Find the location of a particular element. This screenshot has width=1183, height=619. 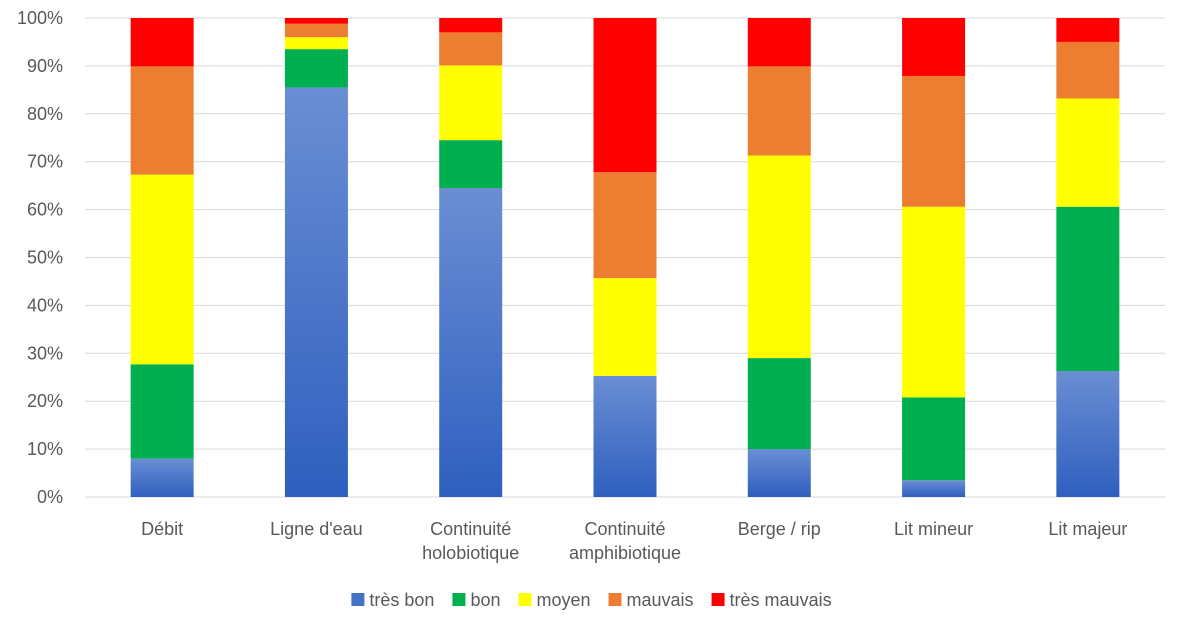

y-tick-label: 30% is located at coordinates (45, 353).